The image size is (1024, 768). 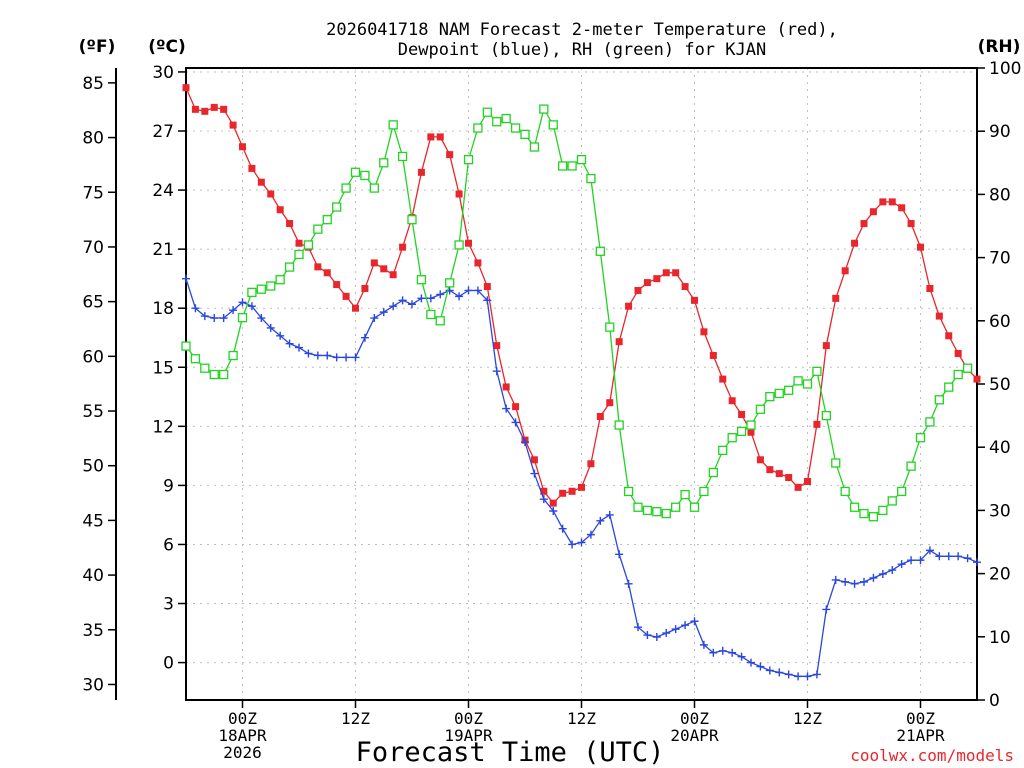 What do you see at coordinates (167, 47) in the screenshot?
I see `left-celsius-unit-label: (ºC)` at bounding box center [167, 47].